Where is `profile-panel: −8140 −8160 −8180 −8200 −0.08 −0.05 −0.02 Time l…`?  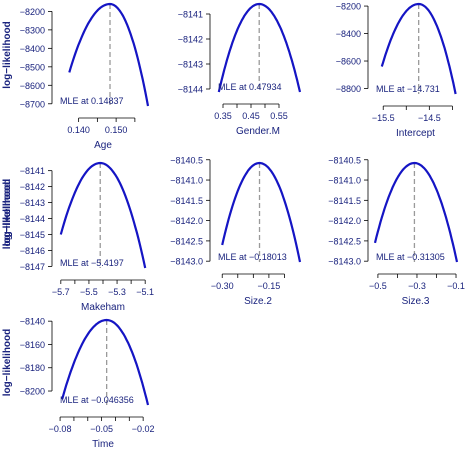 profile-panel: −8140 −8160 −8180 −8200 −0.08 −0.05 −0.02 Time l… is located at coordinates (78, 383).